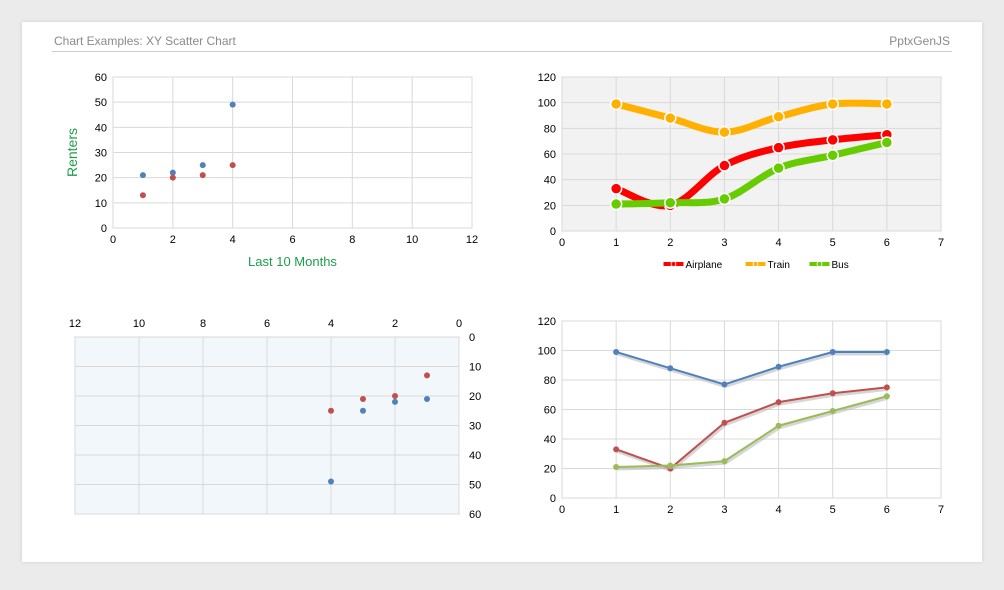 The width and height of the screenshot is (1004, 590). I want to click on y-tick-label: 50, so click(475, 486).